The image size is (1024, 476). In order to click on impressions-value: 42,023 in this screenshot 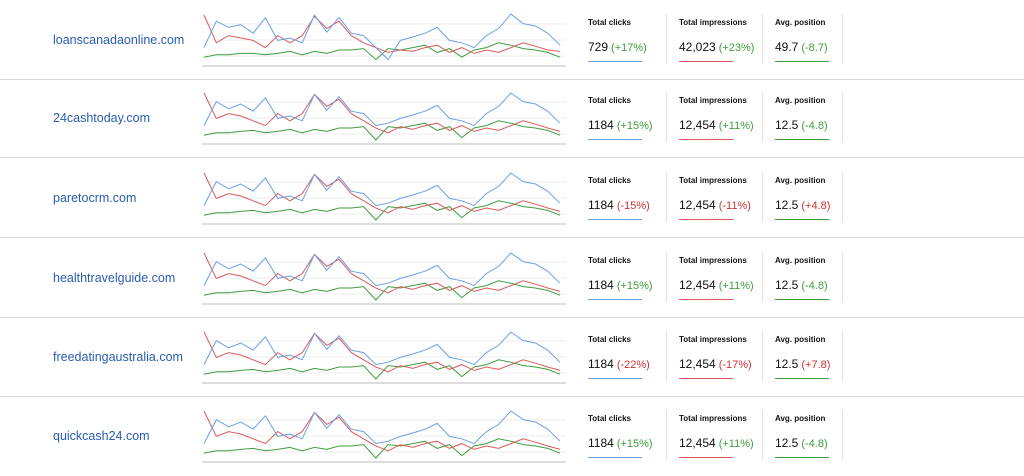, I will do `click(697, 47)`.